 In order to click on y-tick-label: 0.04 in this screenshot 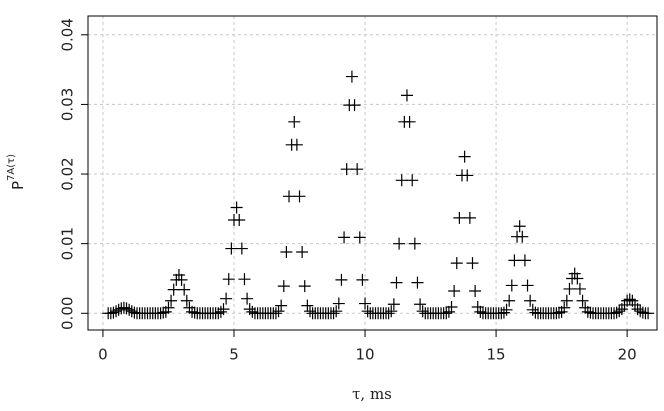, I will do `click(68, 34)`.